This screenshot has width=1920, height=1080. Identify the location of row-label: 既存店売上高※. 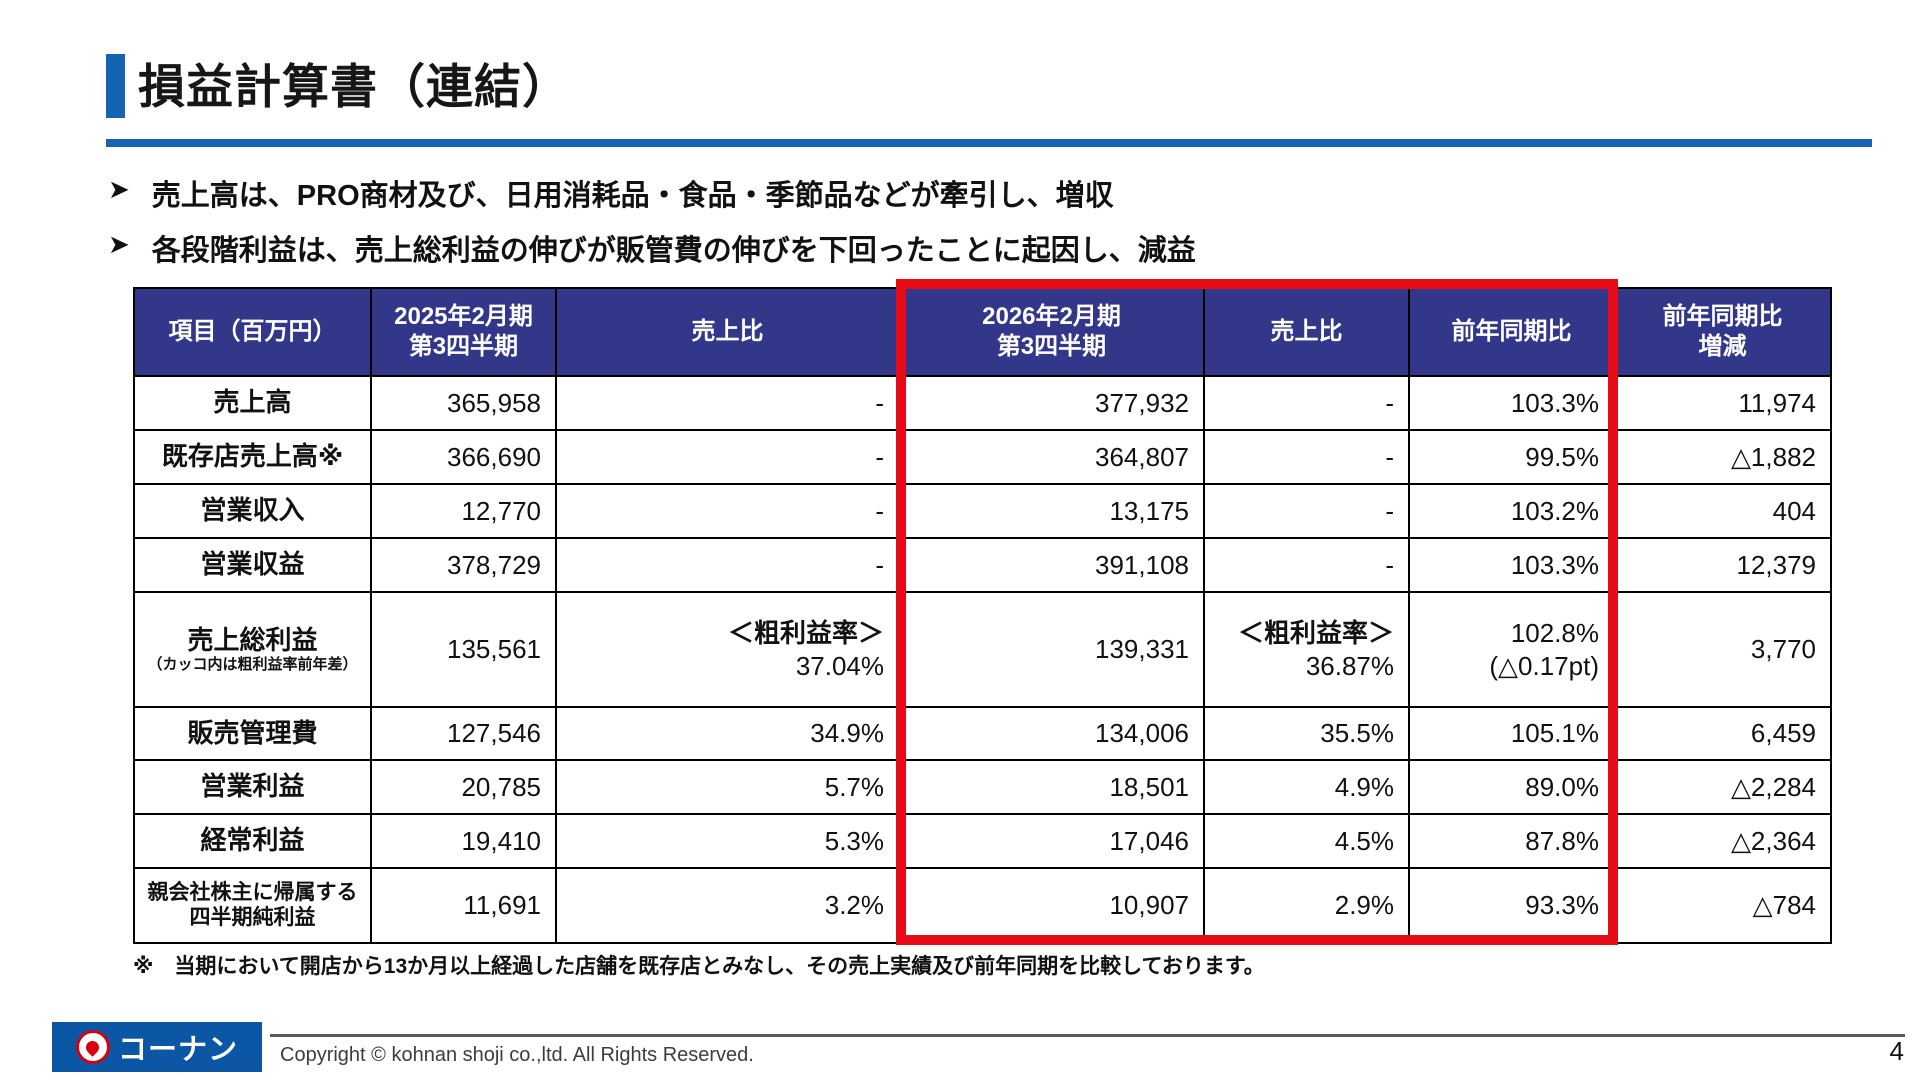
(252, 457).